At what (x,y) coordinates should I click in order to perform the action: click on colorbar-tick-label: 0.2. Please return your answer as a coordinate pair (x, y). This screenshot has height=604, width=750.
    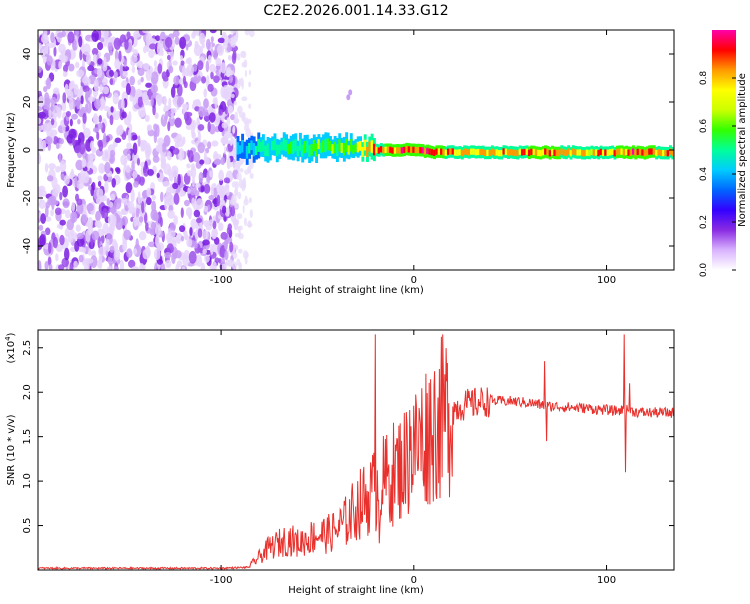
    Looking at the image, I should click on (704, 222).